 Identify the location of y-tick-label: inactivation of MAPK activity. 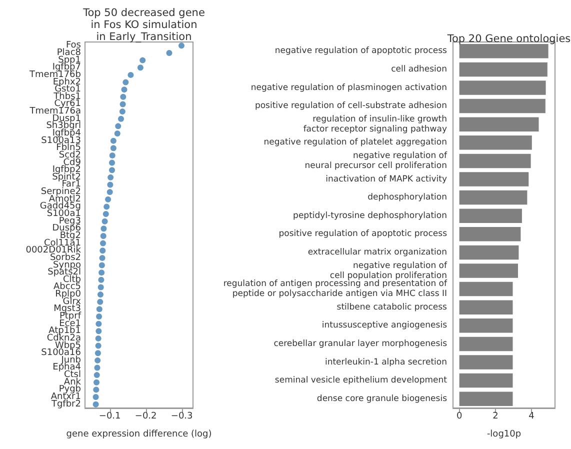
(386, 179).